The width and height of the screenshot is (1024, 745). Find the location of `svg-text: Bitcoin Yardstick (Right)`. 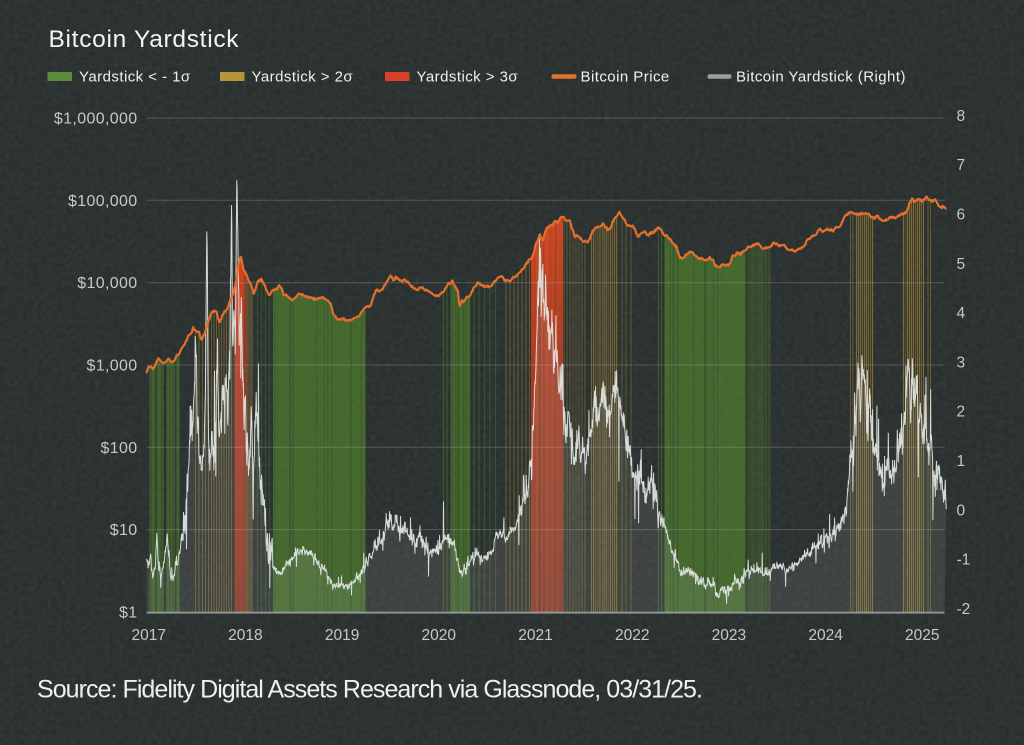

svg-text: Bitcoin Yardstick (Right) is located at coordinates (821, 77).